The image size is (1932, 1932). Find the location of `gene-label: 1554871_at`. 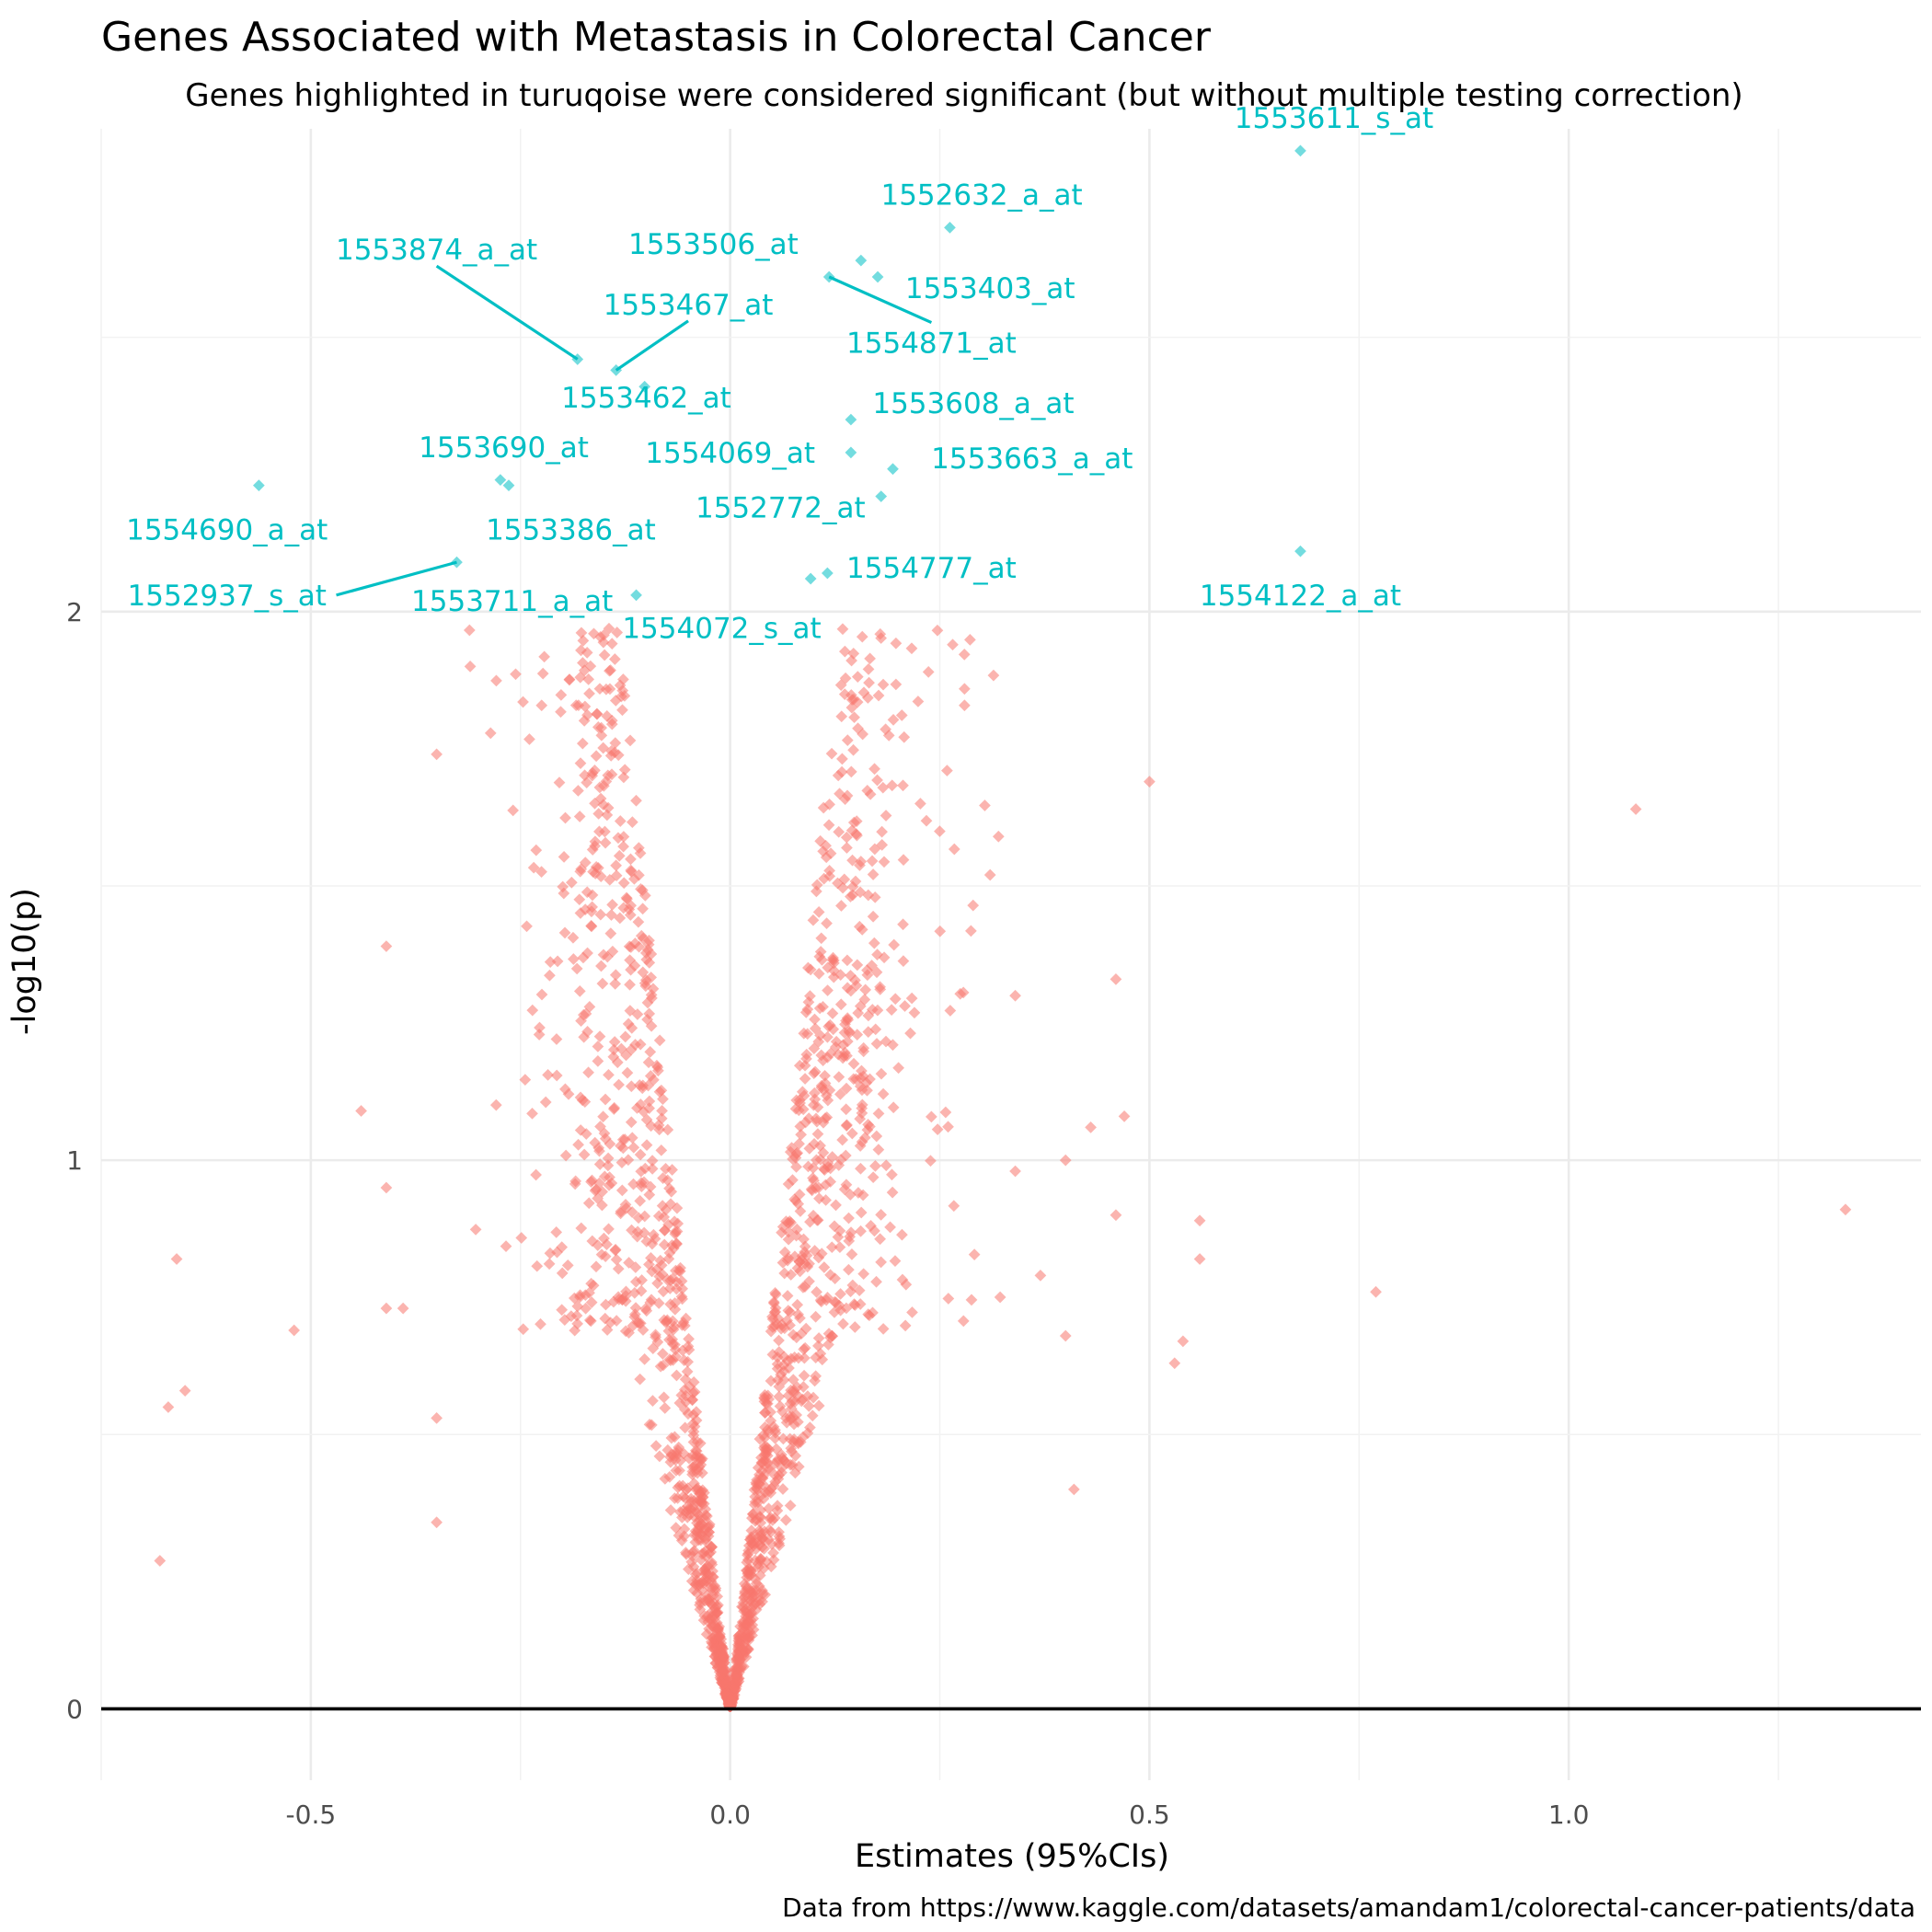

gene-label: 1554871_at is located at coordinates (931, 344).